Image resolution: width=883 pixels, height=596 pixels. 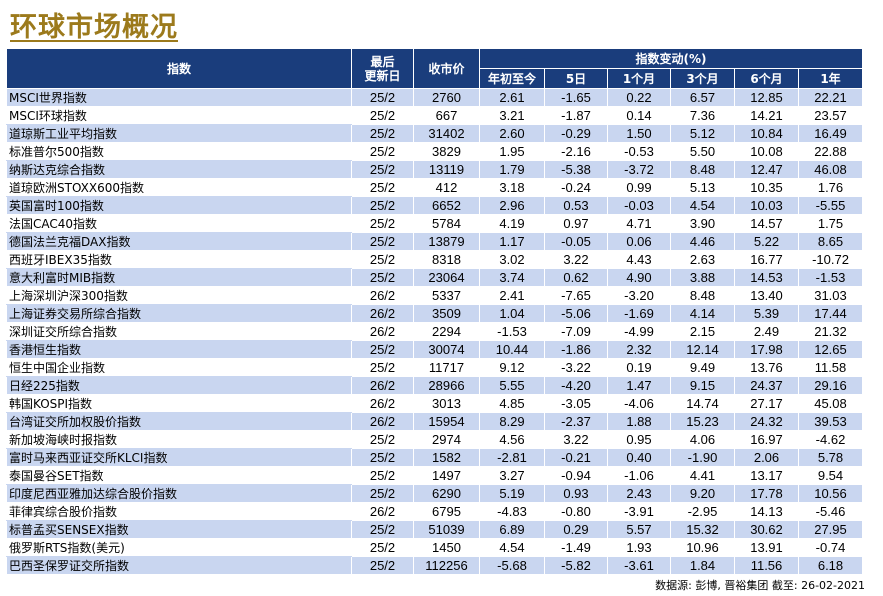 What do you see at coordinates (766, 151) in the screenshot?
I see `cell-change-6m: 10.08` at bounding box center [766, 151].